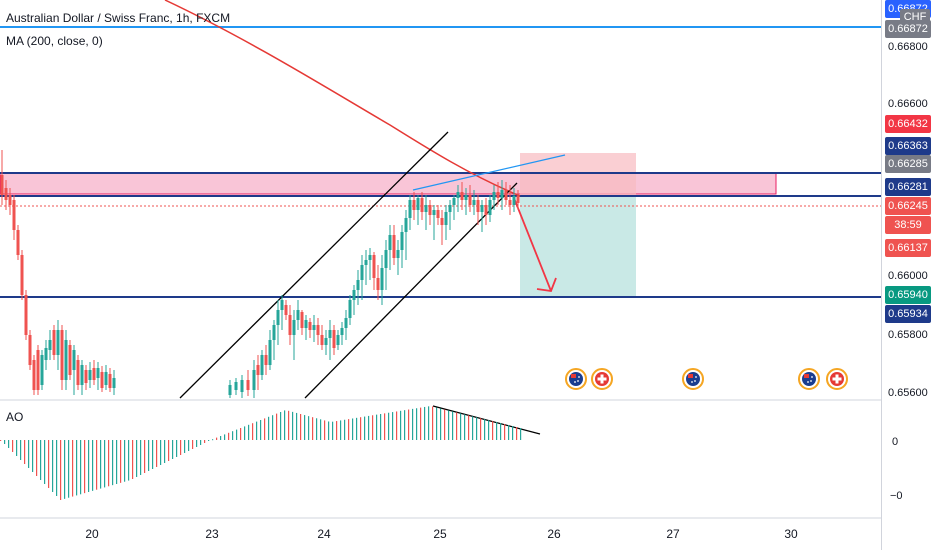 This screenshot has width=932, height=550. What do you see at coordinates (578, 175) in the screenshot?
I see `short-stop-box` at bounding box center [578, 175].